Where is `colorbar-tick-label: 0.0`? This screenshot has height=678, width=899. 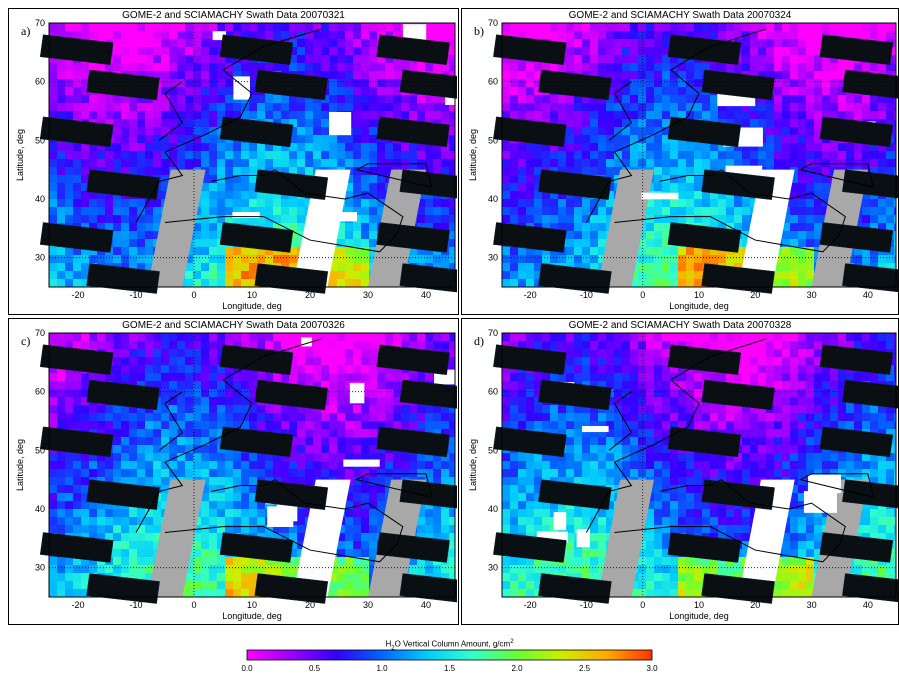
colorbar-tick-label: 0.0 is located at coordinates (247, 668).